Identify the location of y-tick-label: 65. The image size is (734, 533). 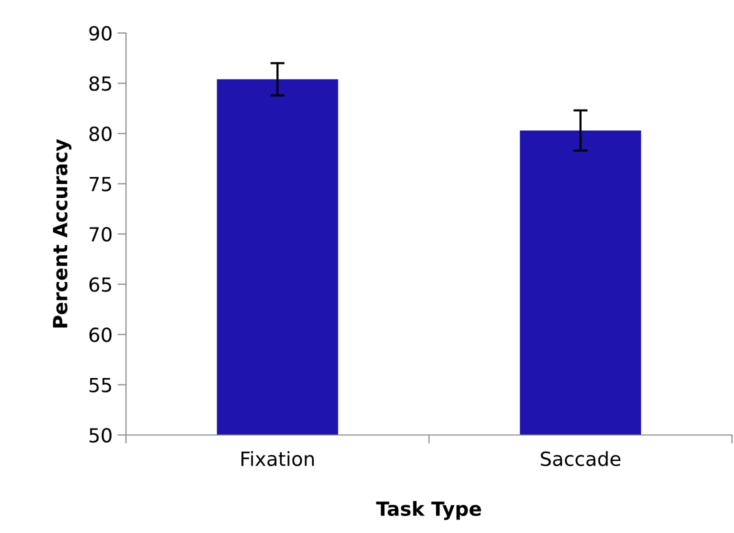
(100, 284).